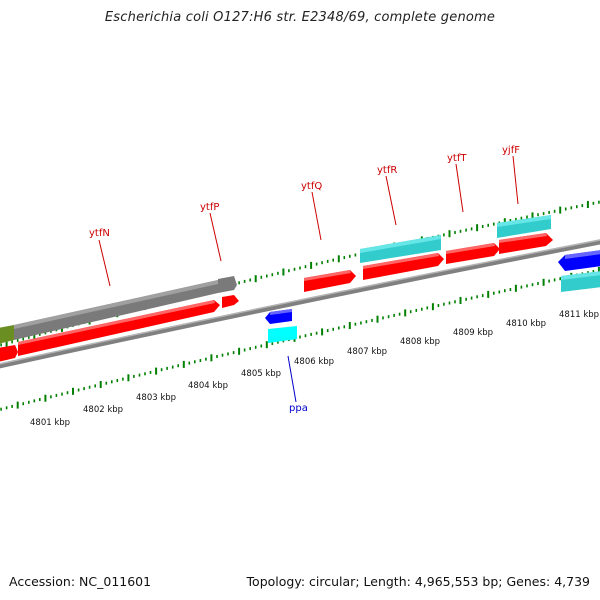  What do you see at coordinates (115, 581) in the screenshot?
I see `accession-value: NC_011601` at bounding box center [115, 581].